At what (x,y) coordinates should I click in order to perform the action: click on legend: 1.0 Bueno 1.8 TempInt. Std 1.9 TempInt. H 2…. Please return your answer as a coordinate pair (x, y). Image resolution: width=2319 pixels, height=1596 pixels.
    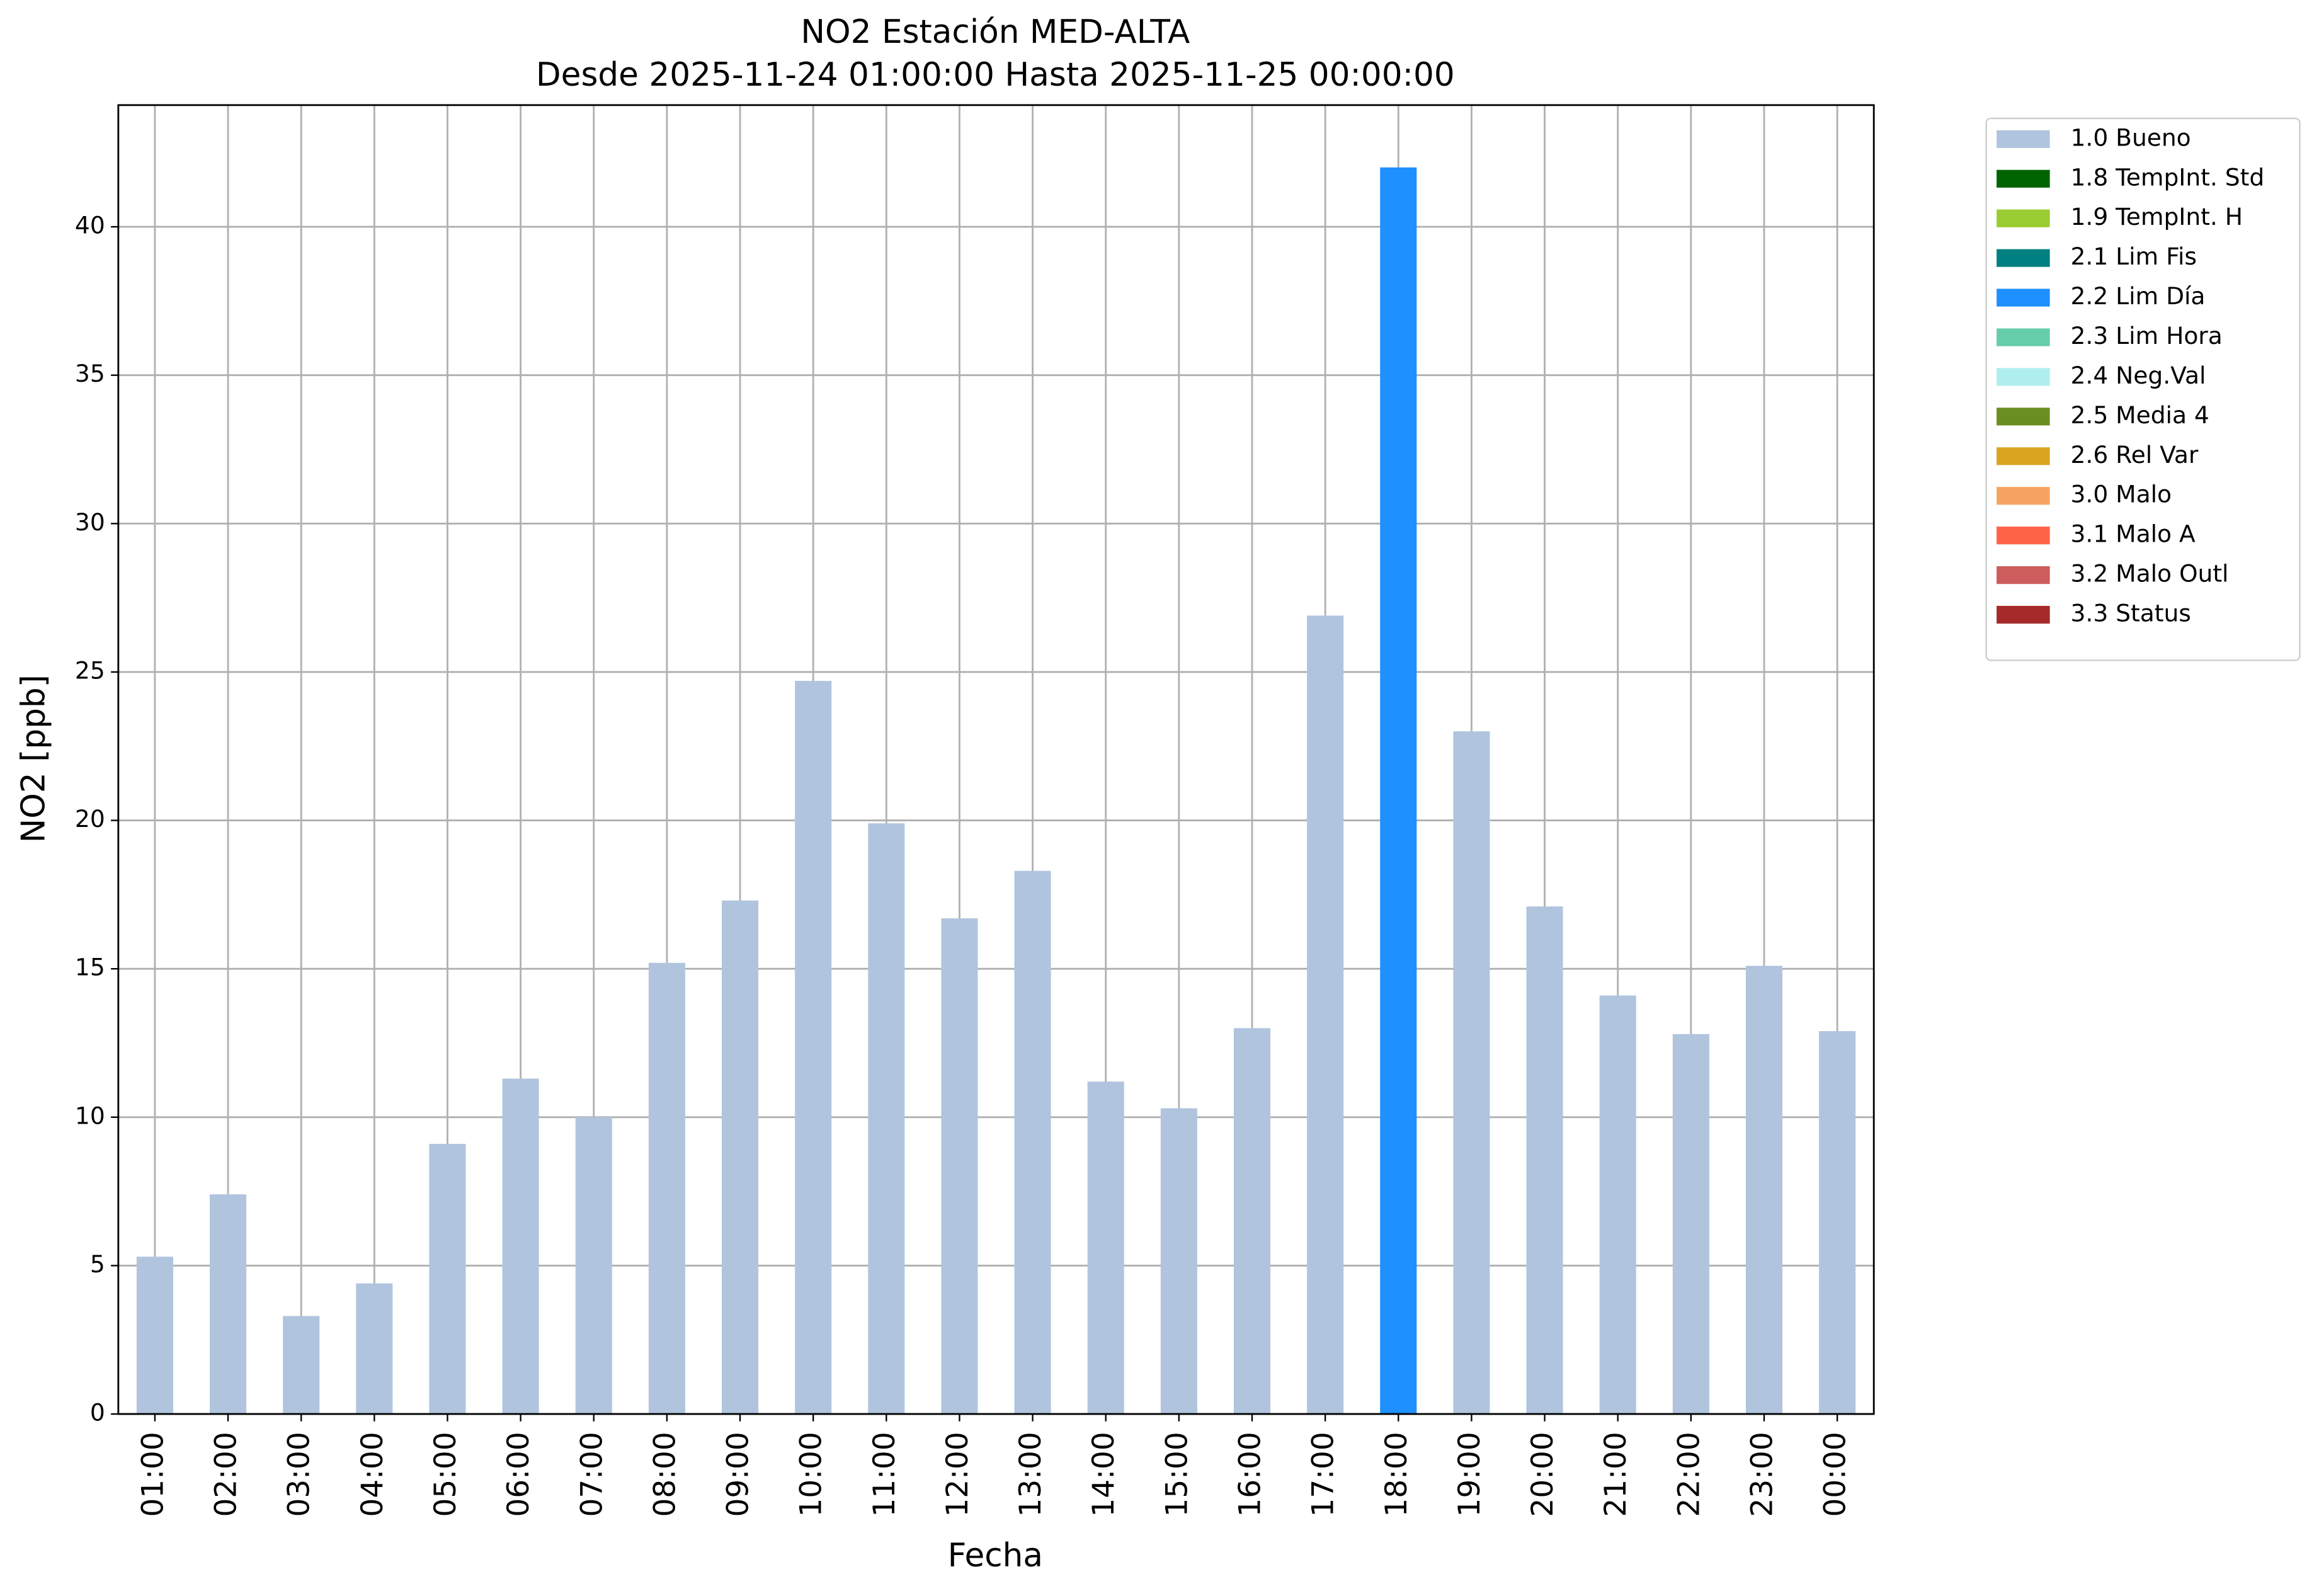
    Looking at the image, I should click on (2143, 389).